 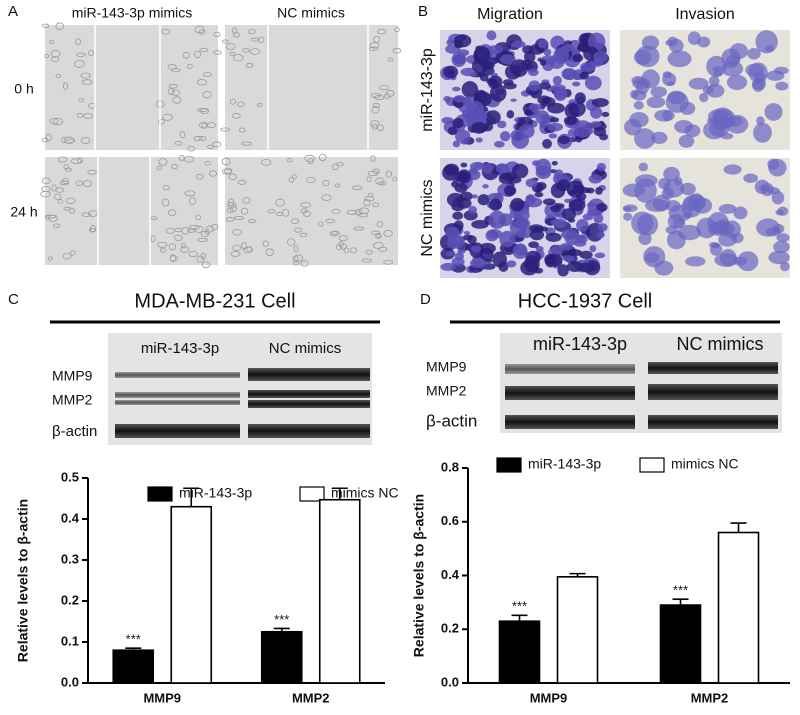 What do you see at coordinates (74, 431) in the screenshot?
I see `blot-row-label: β-actin` at bounding box center [74, 431].